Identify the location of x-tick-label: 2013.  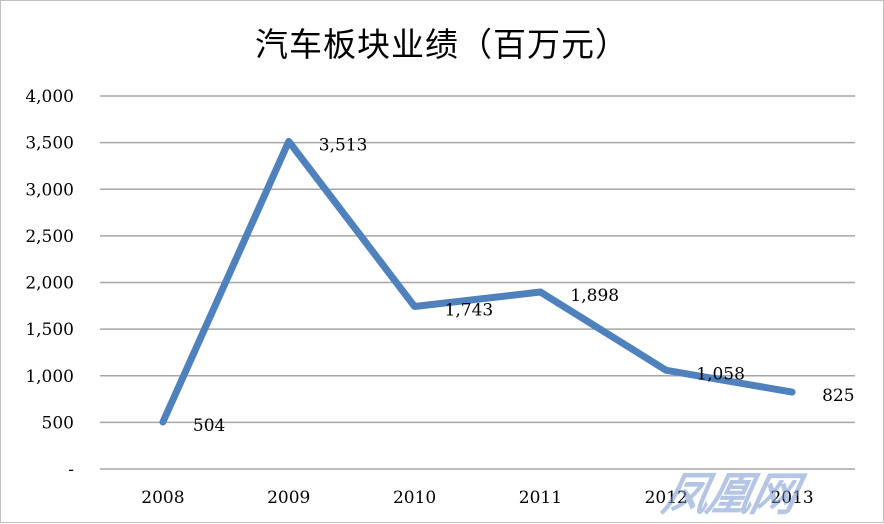
(791, 498).